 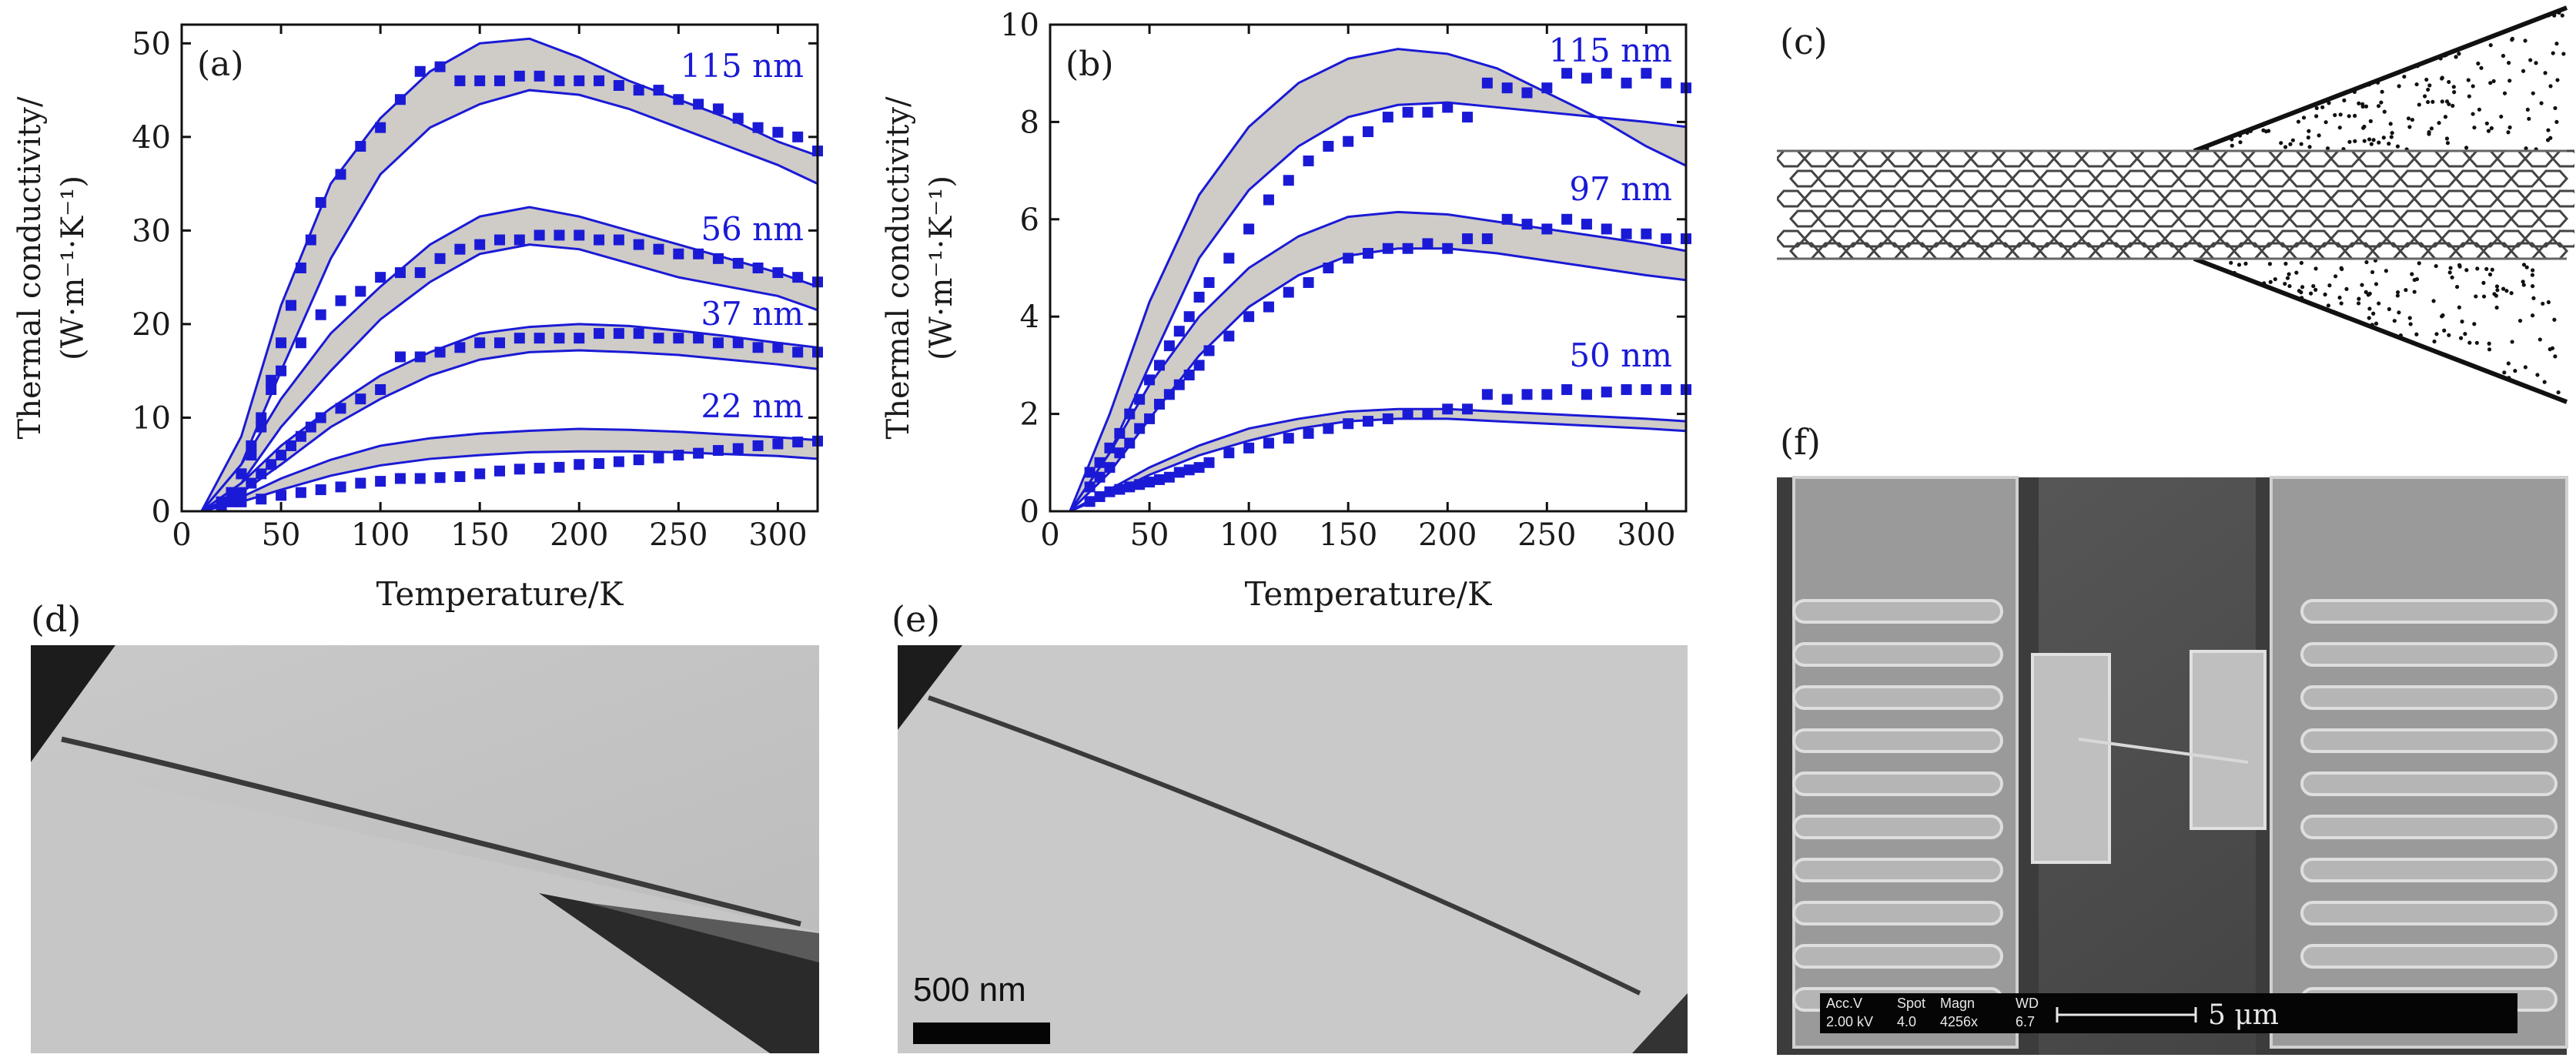 What do you see at coordinates (1293, 849) in the screenshot?
I see `tem-image-e: 500 nm` at bounding box center [1293, 849].